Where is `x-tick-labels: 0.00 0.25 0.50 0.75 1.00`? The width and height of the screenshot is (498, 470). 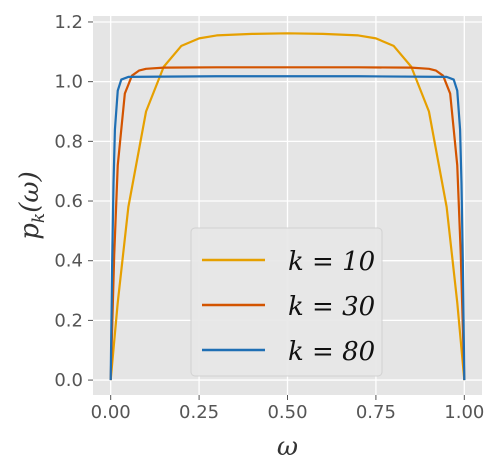 x-tick-labels: 0.00 0.25 0.50 0.75 1.00 is located at coordinates (288, 412).